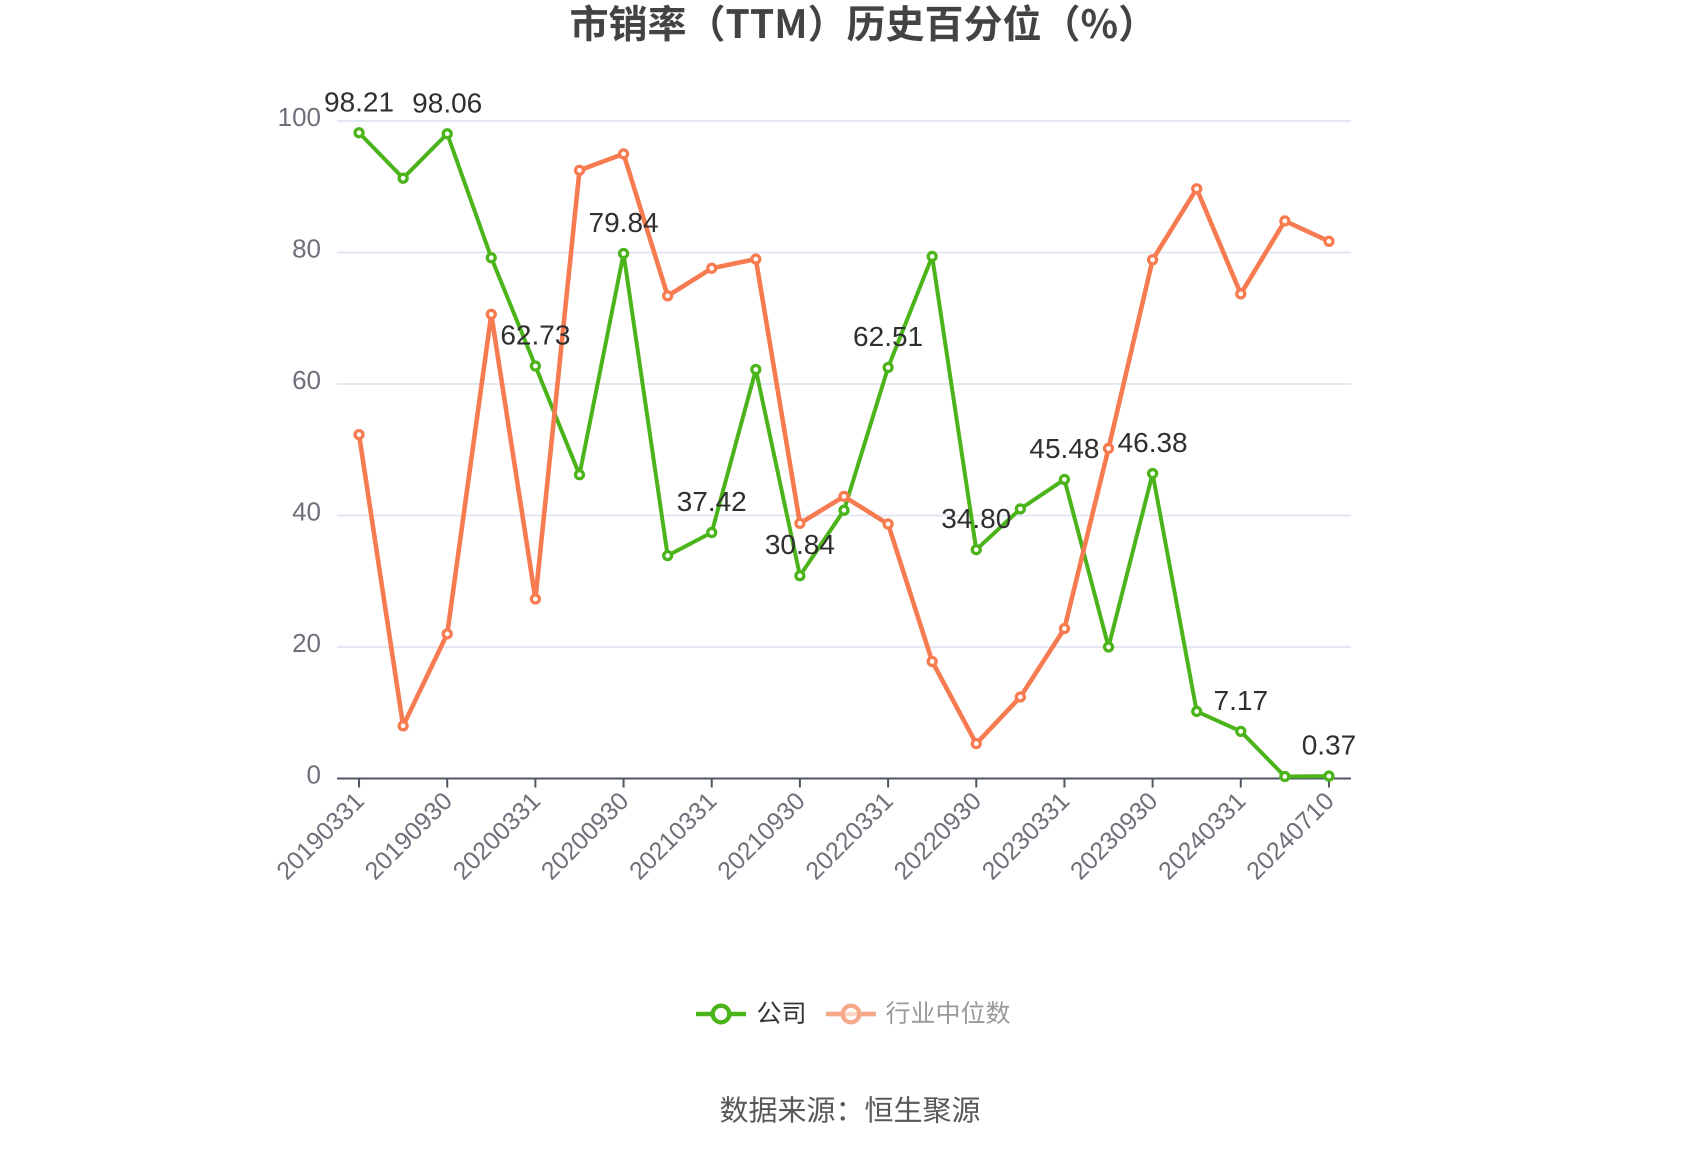 The width and height of the screenshot is (1700, 1150). I want to click on svg-text: 37.42, so click(712, 501).